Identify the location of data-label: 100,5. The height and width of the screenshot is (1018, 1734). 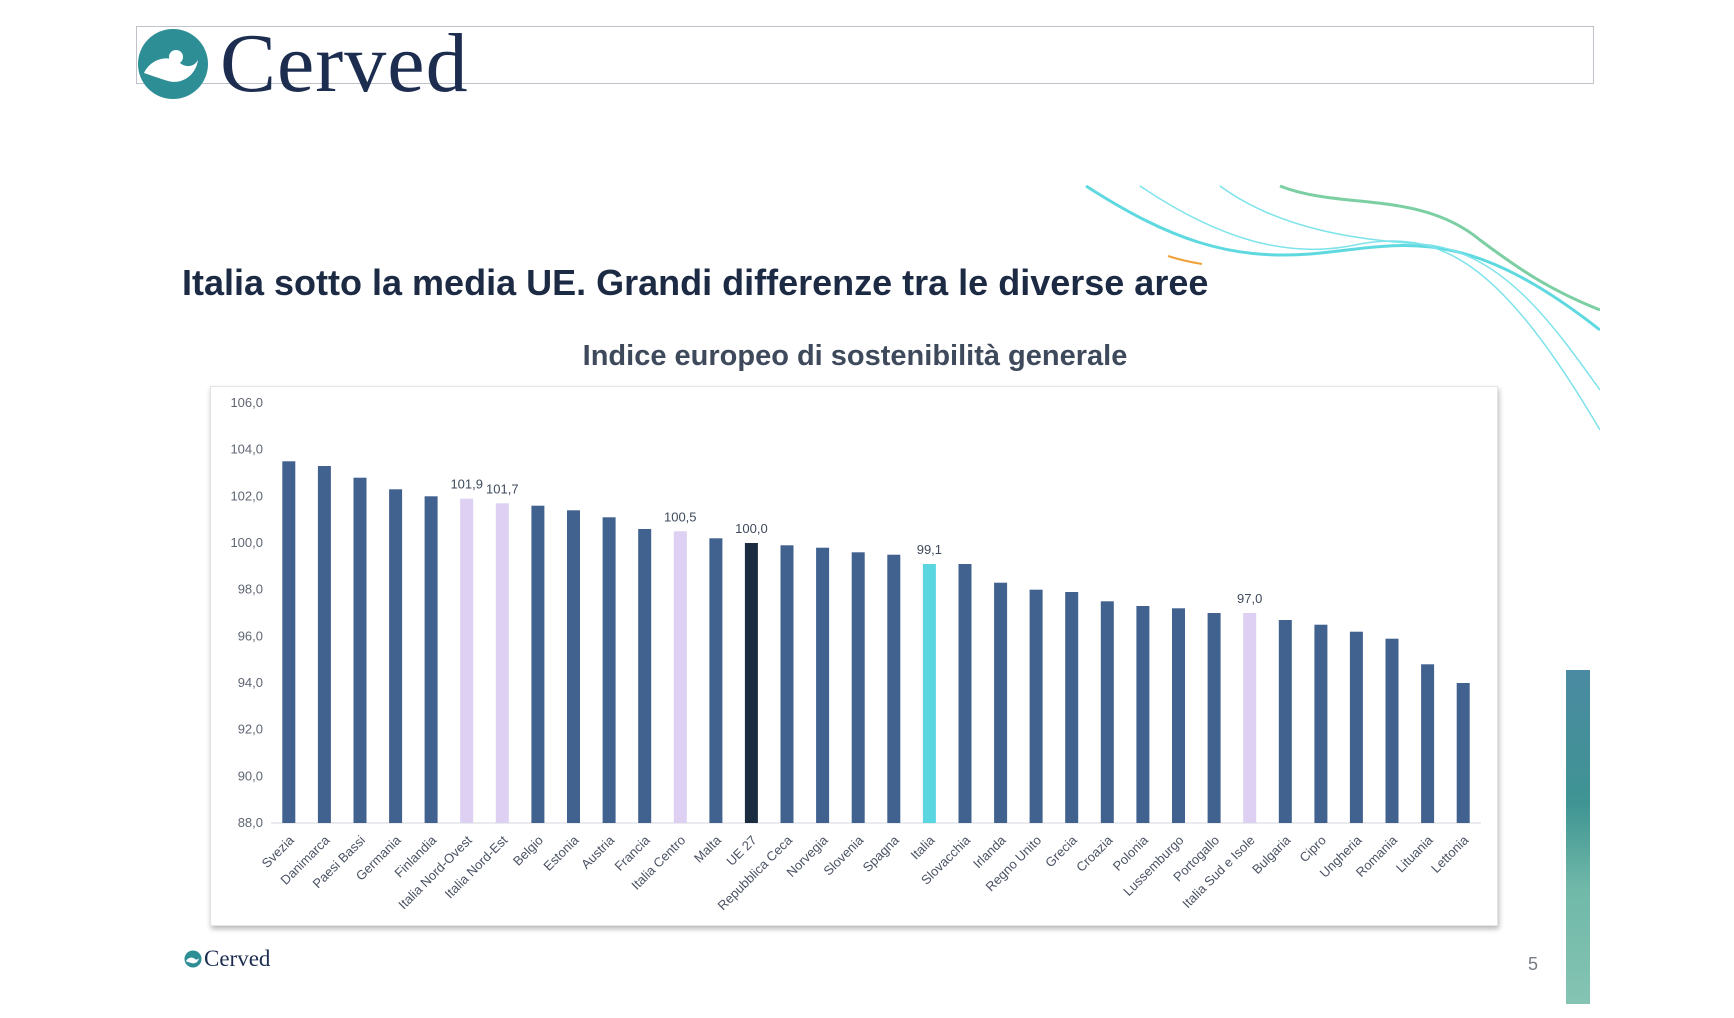
(680, 516).